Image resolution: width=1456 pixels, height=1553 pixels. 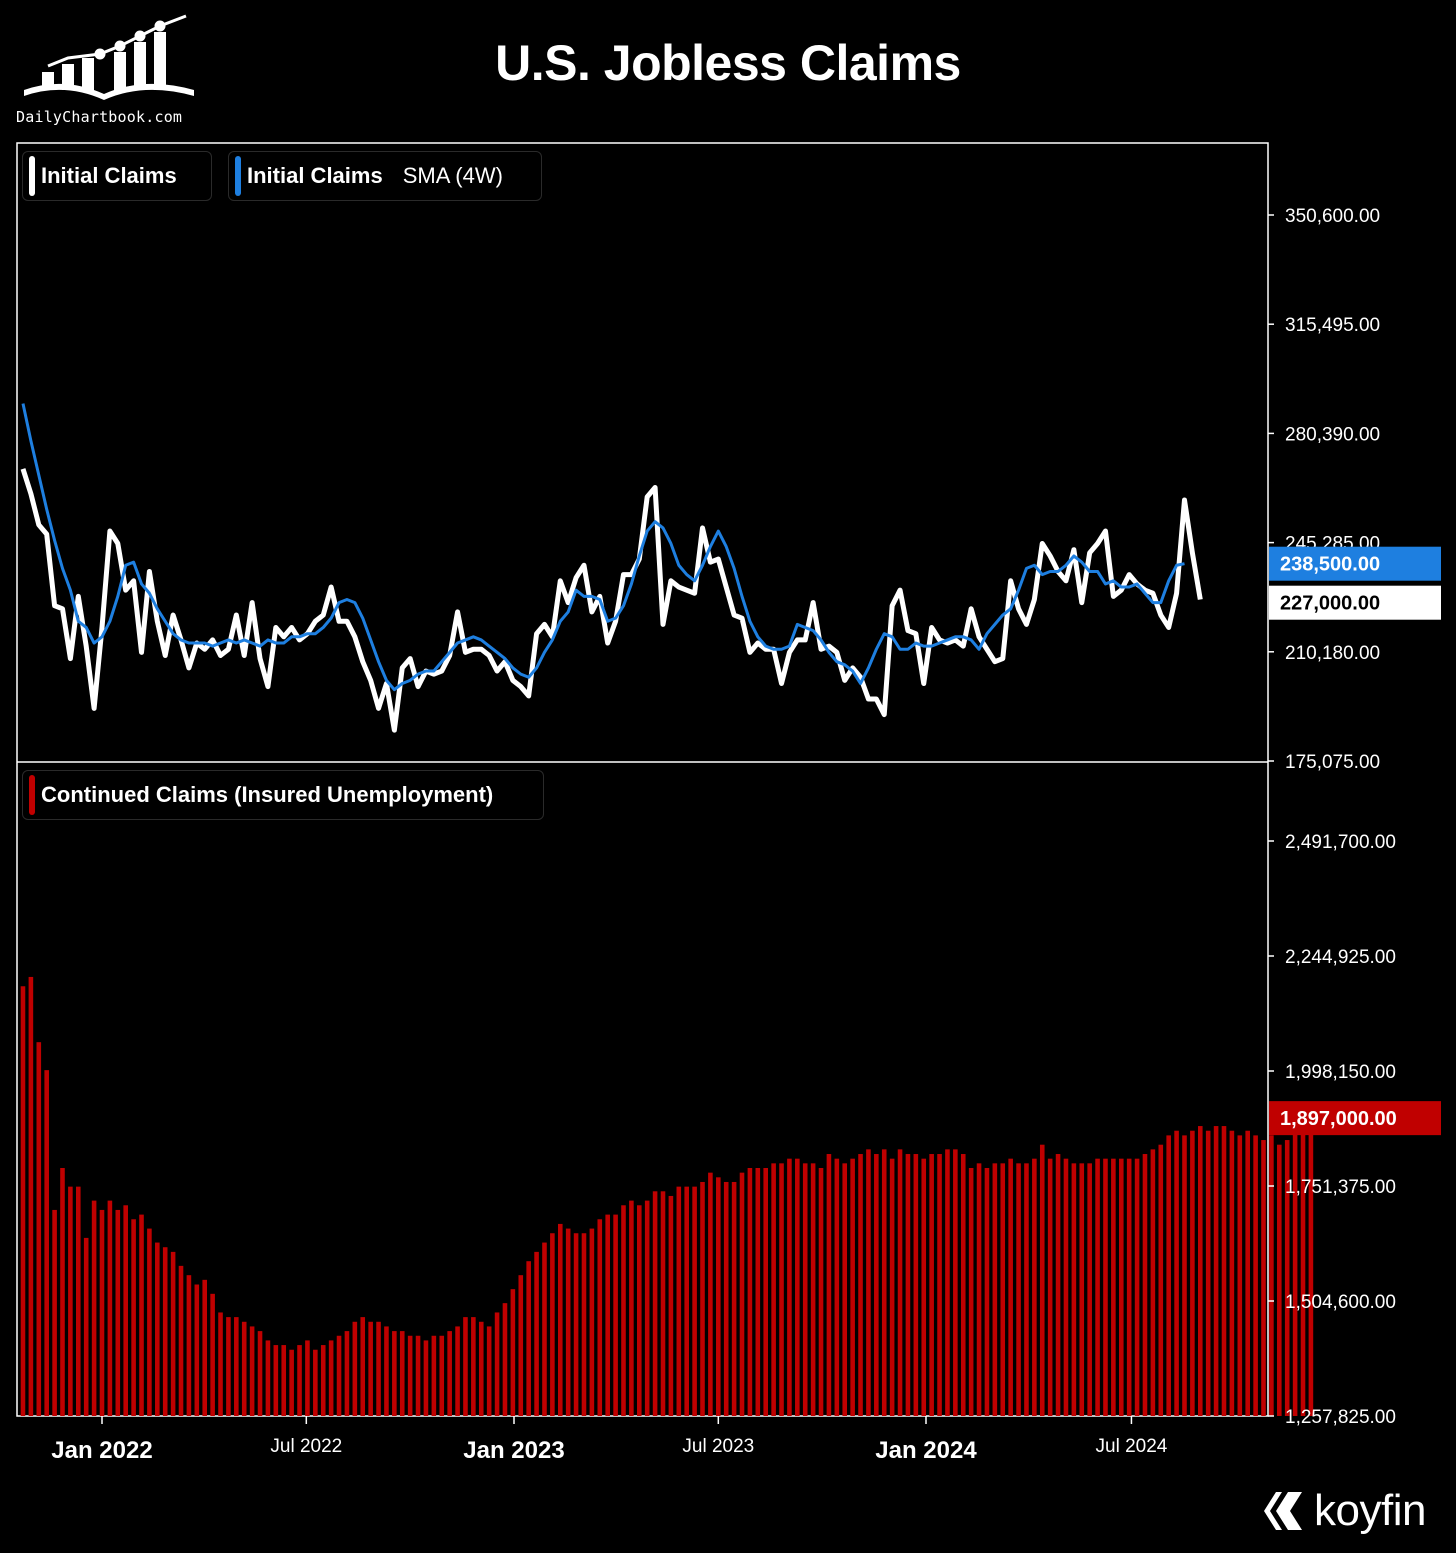 What do you see at coordinates (101, 1450) in the screenshot?
I see `x-tick-label: Jan 2022` at bounding box center [101, 1450].